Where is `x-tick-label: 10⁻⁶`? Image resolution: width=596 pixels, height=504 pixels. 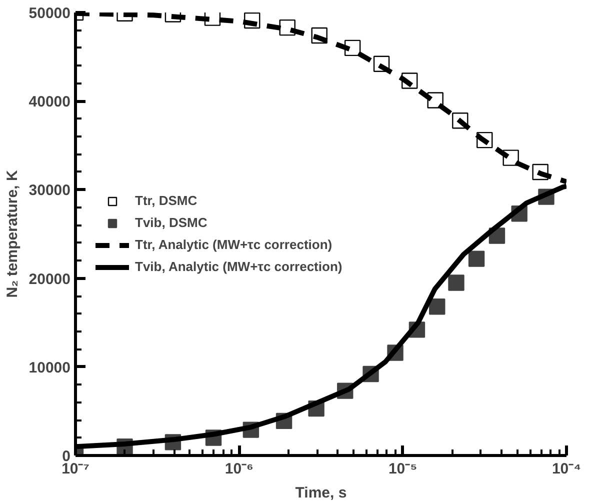
x-tick-label: 10⁻⁶ is located at coordinates (239, 469).